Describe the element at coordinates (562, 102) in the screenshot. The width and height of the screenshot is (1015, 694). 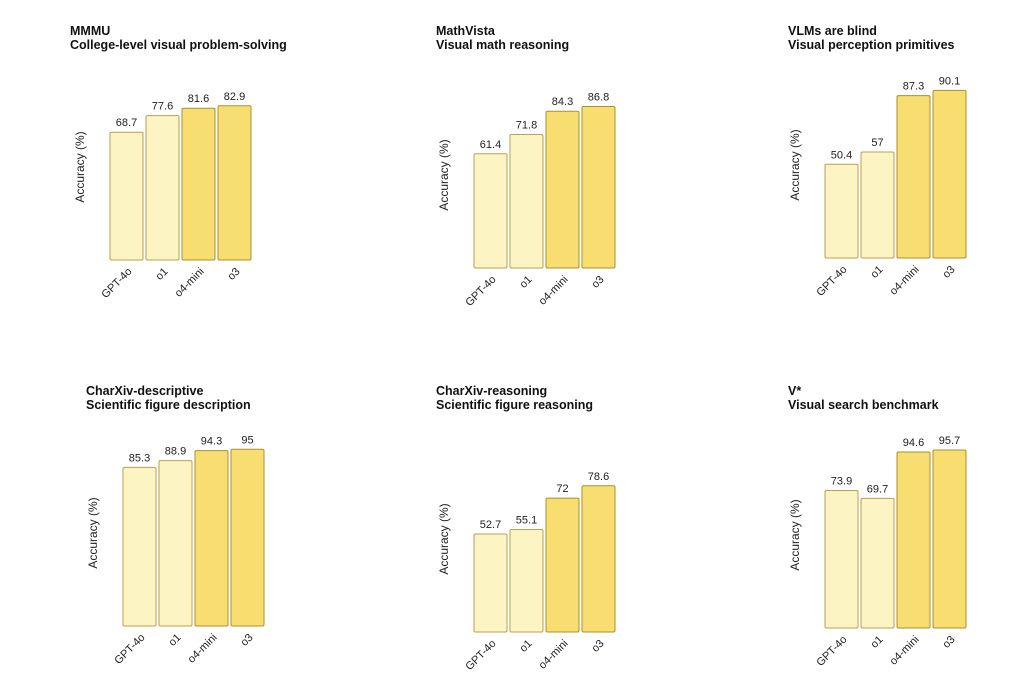
I see `value-label: 84.3` at that location.